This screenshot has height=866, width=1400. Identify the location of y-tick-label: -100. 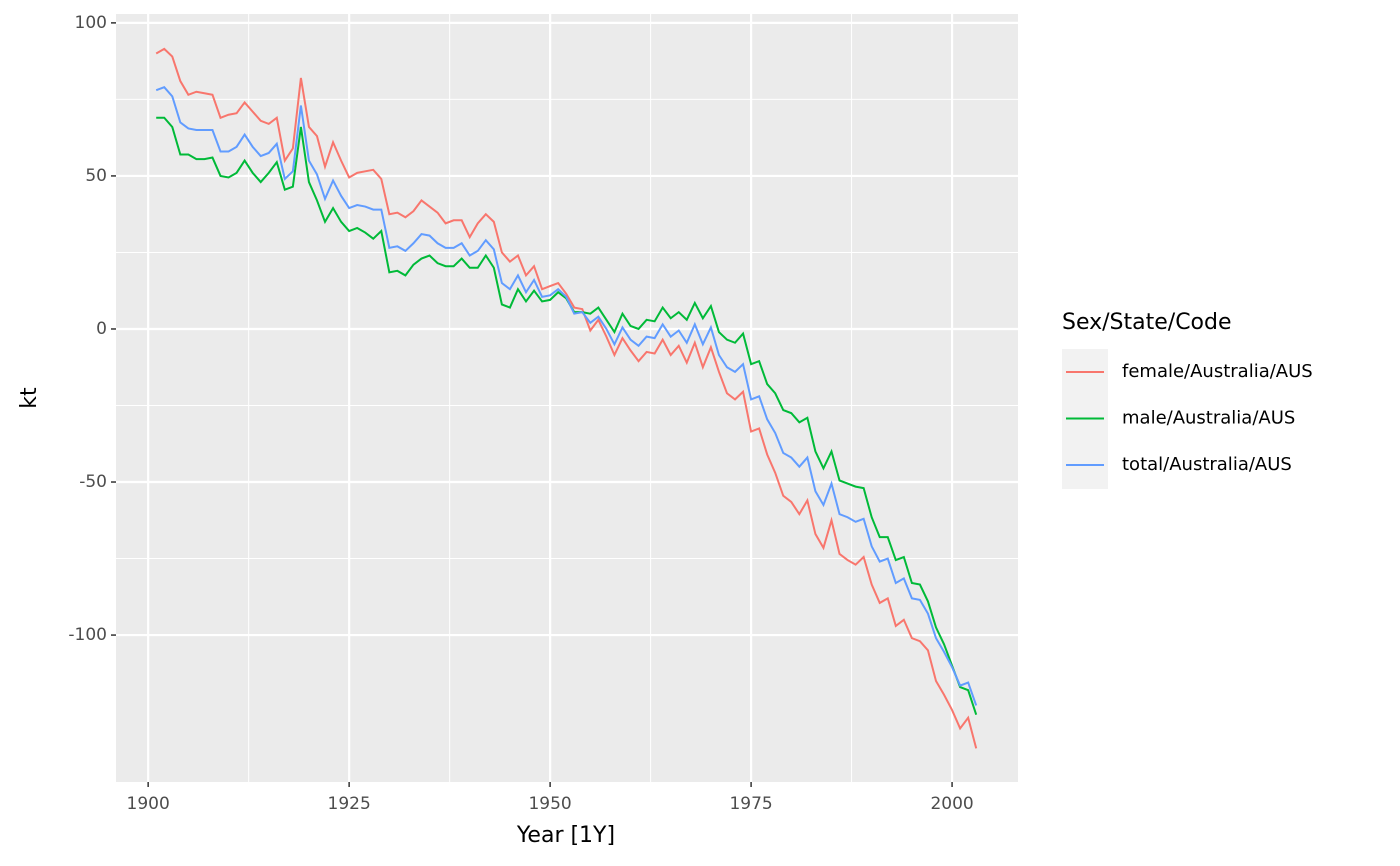
(87, 635).